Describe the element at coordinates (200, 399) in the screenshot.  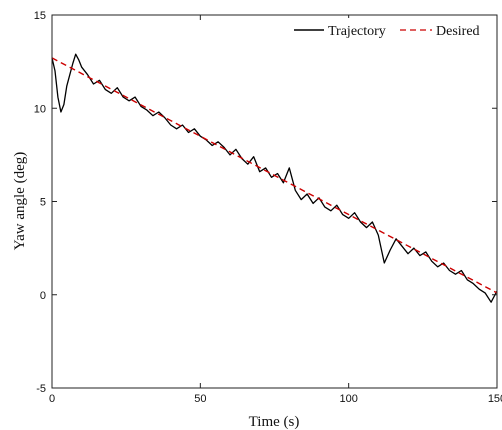
I see `x-tick-label: 50` at that location.